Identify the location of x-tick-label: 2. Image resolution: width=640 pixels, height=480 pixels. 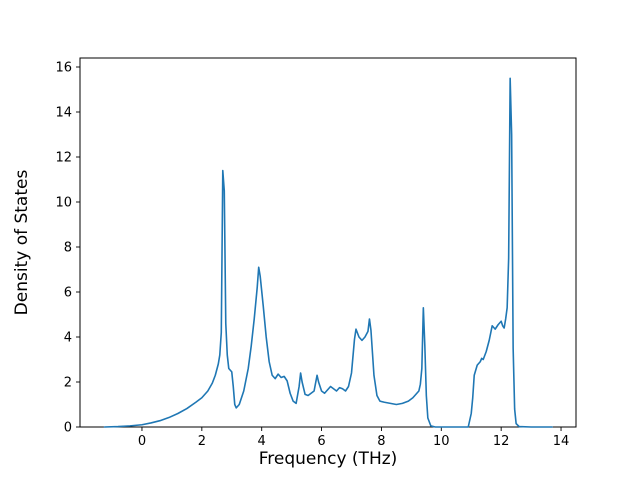
(202, 441).